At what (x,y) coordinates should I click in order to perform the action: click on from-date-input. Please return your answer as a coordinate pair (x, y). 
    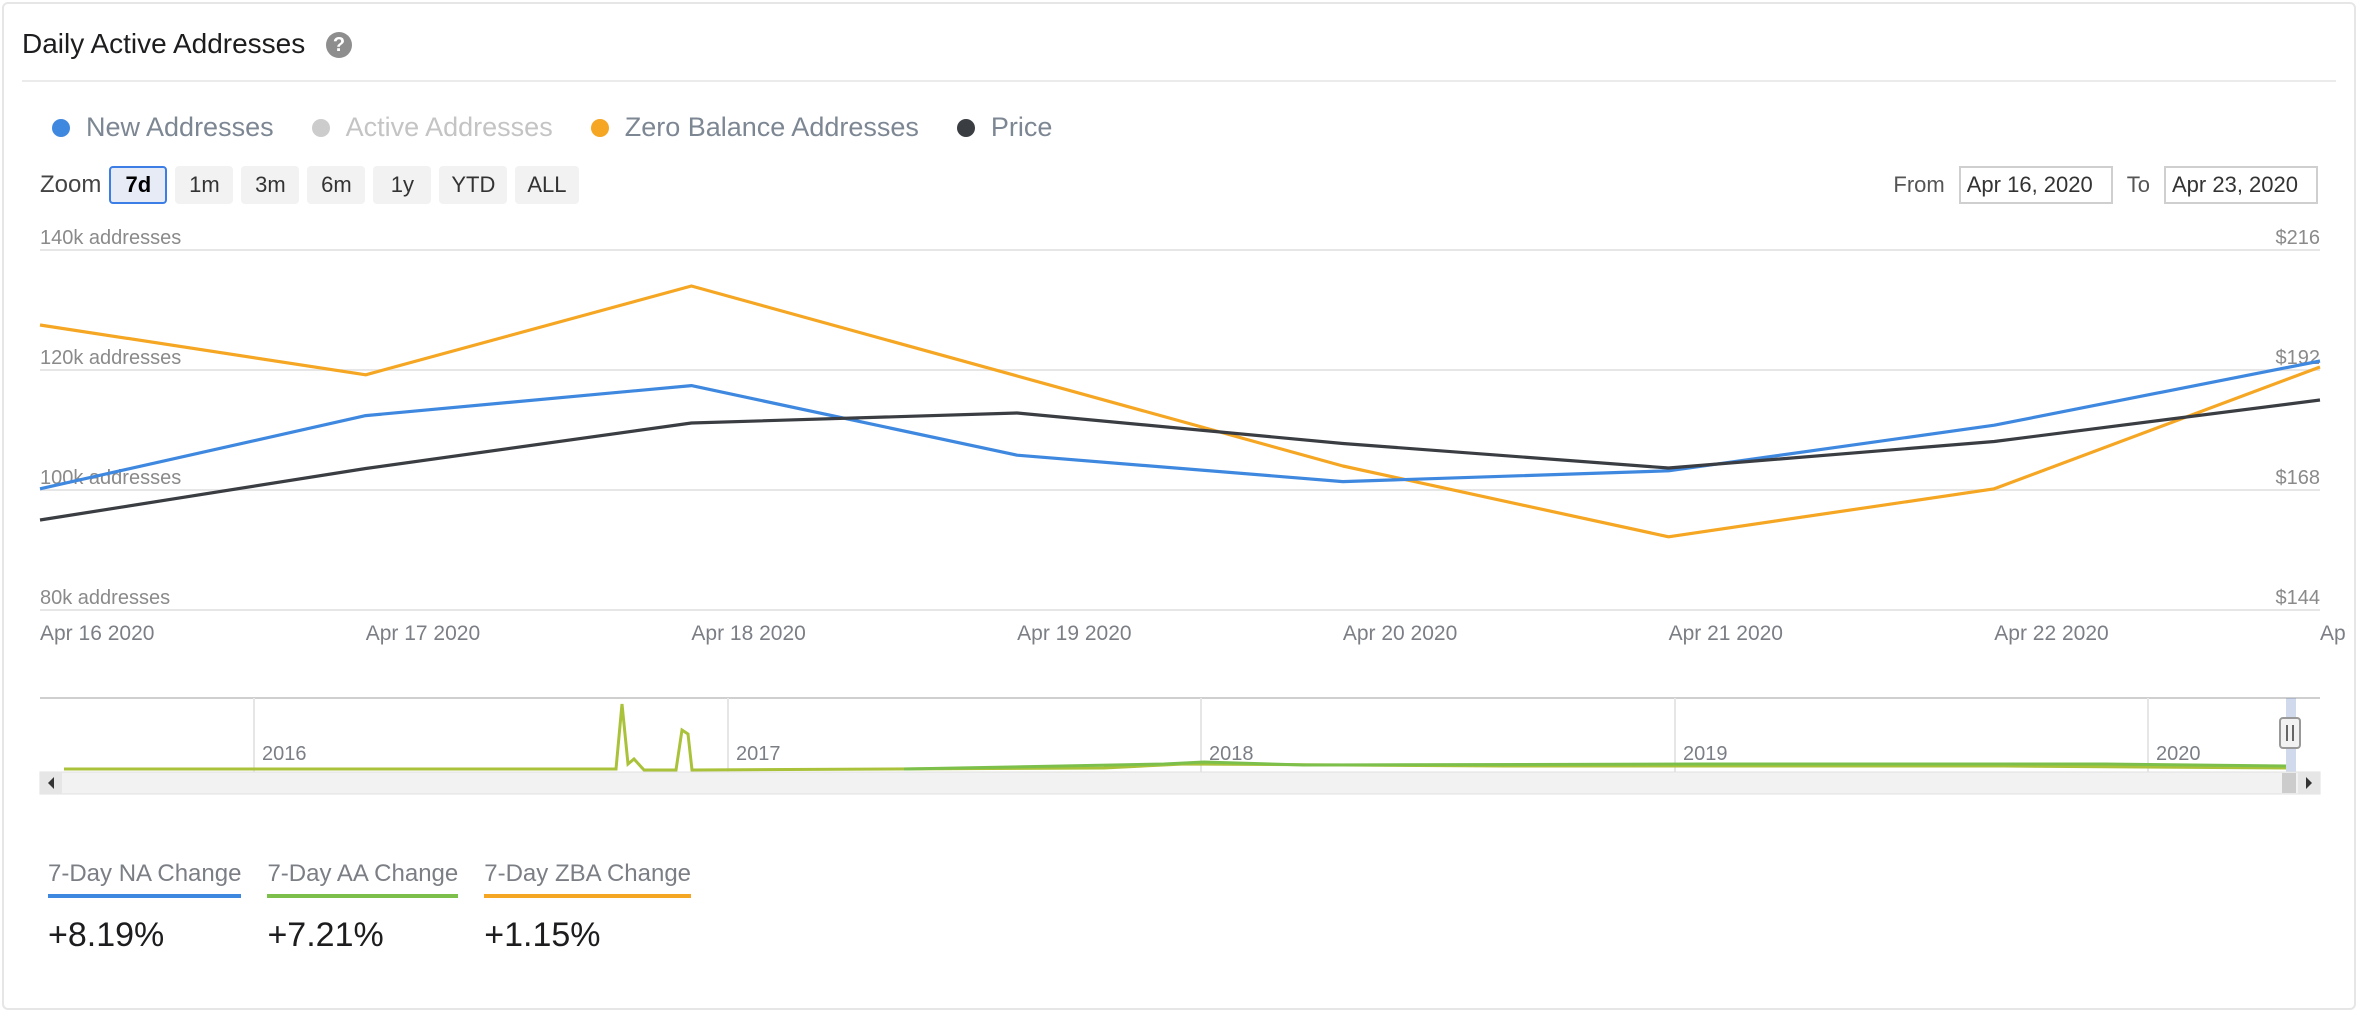
    Looking at the image, I should click on (2035, 185).